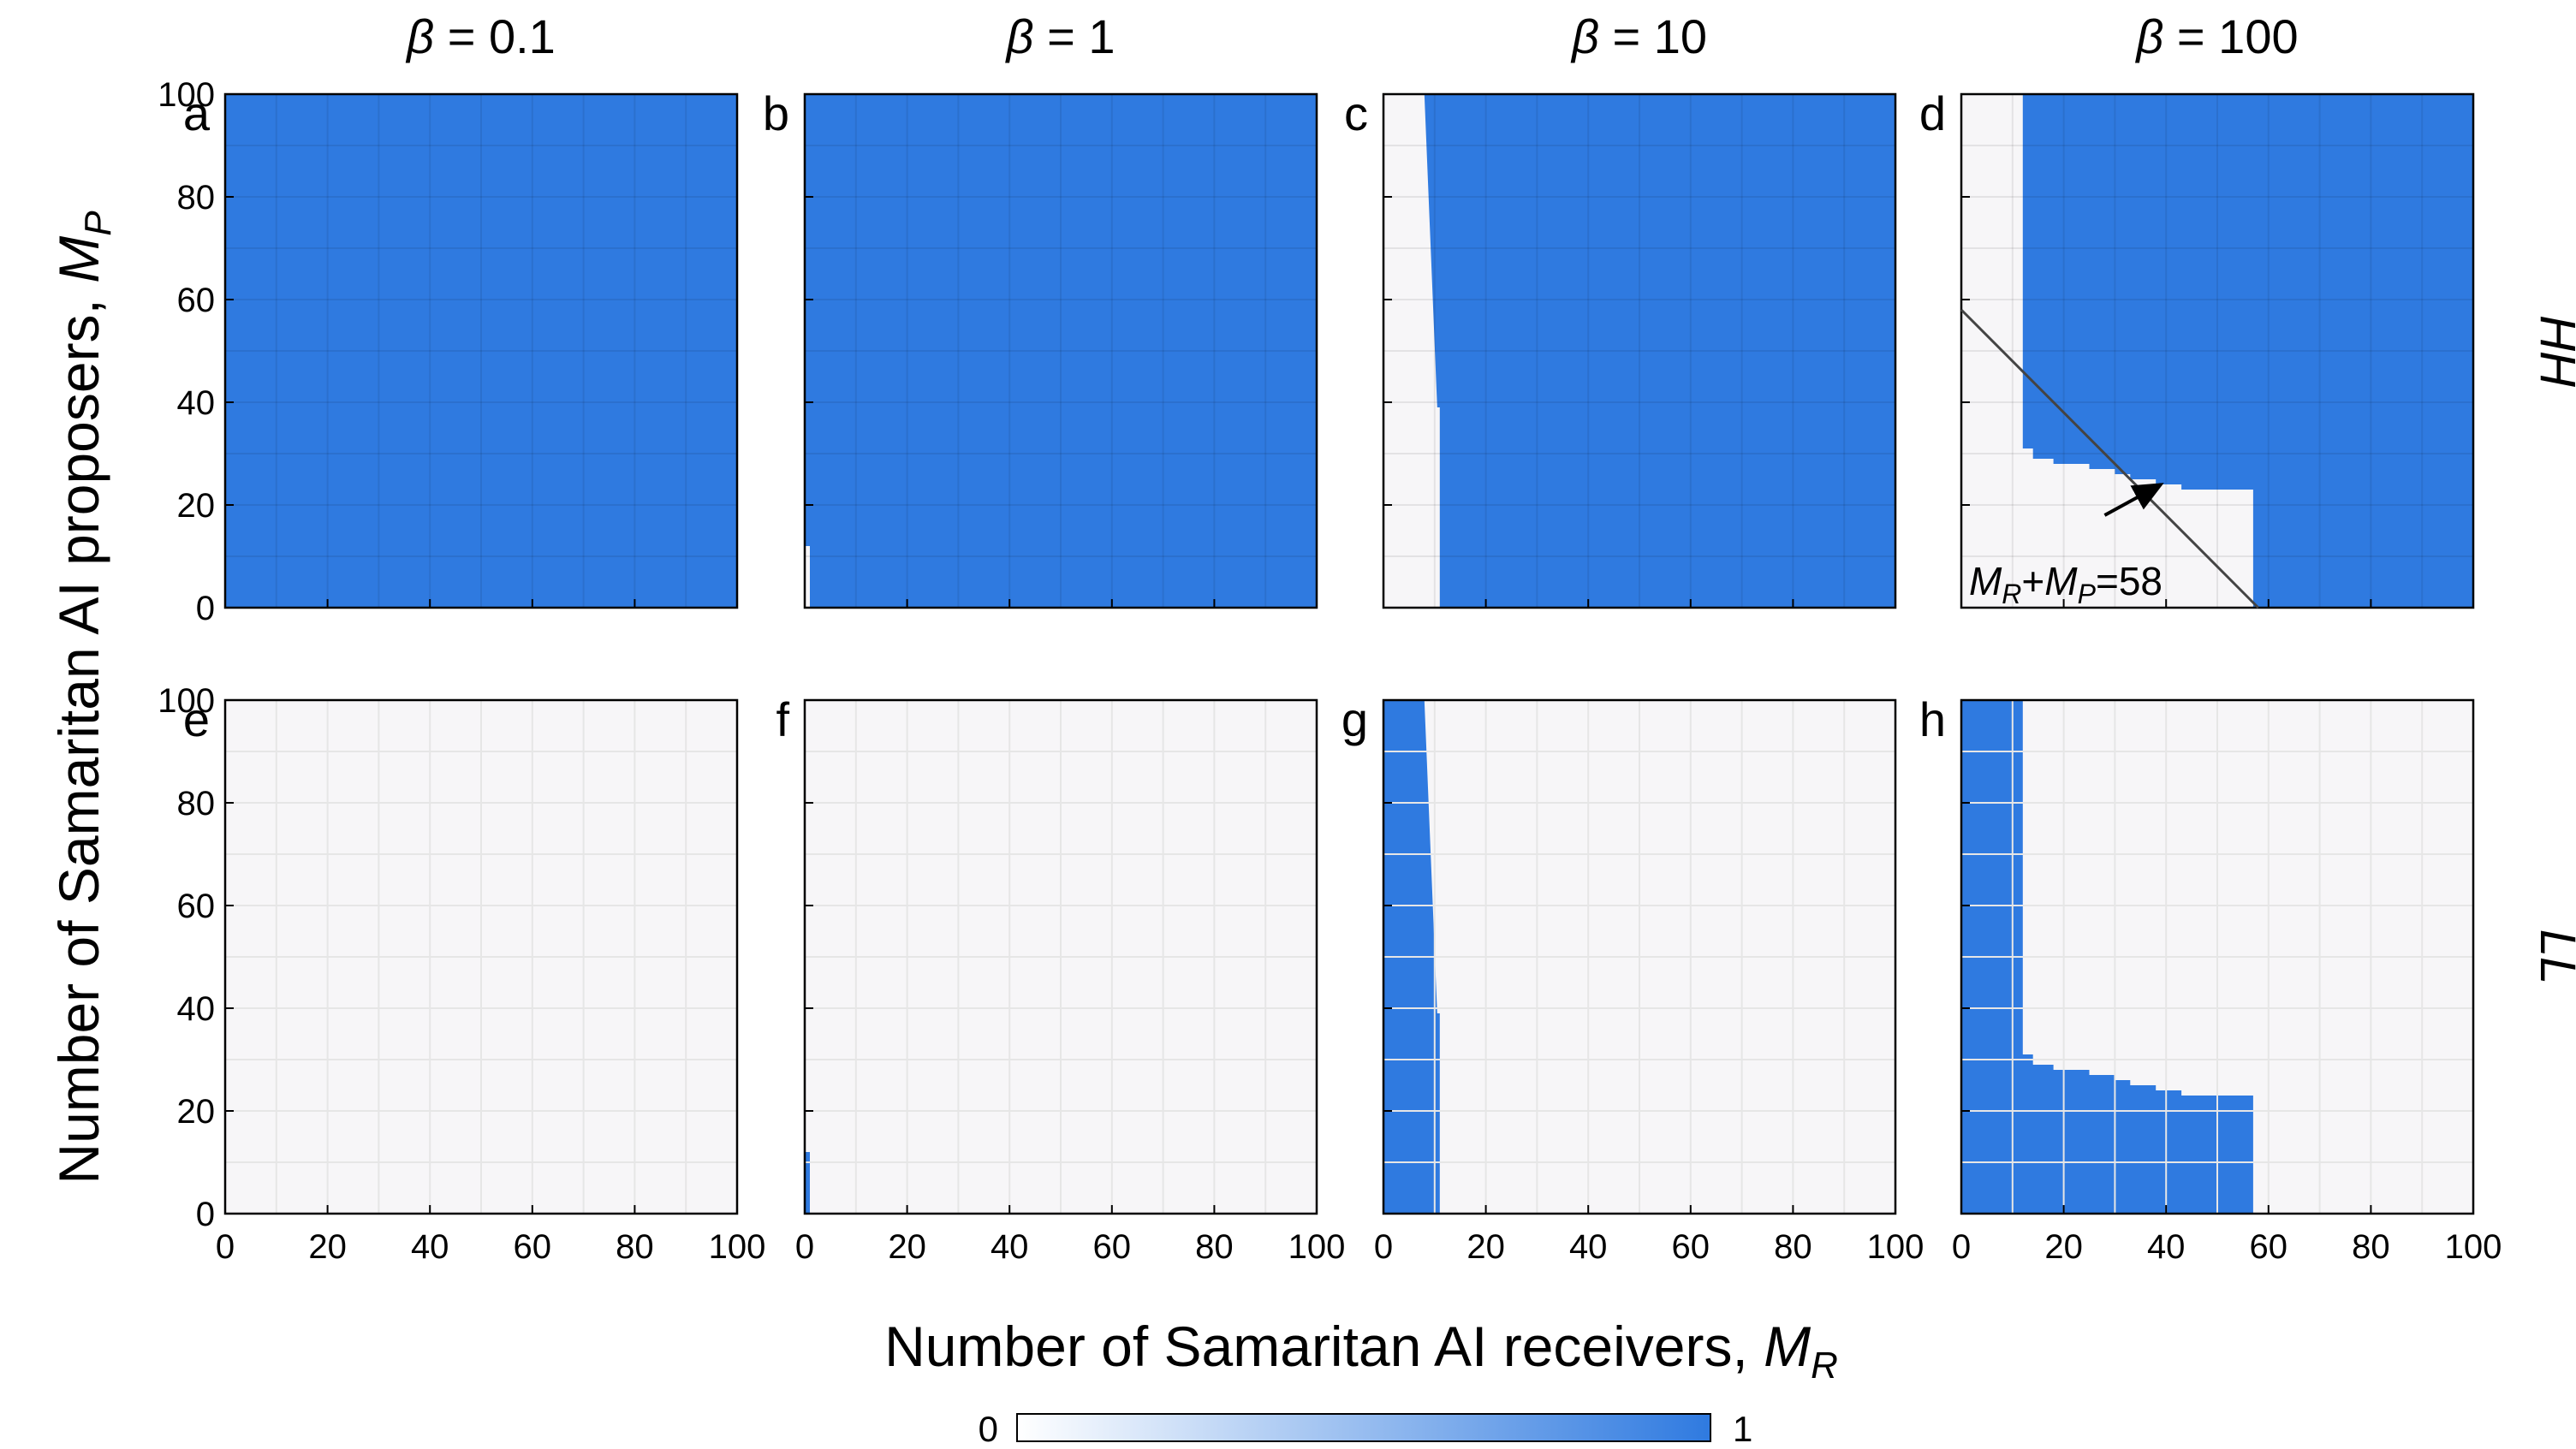 This screenshot has height=1449, width=2576. I want to click on beta-value: = 0.1, so click(495, 36).